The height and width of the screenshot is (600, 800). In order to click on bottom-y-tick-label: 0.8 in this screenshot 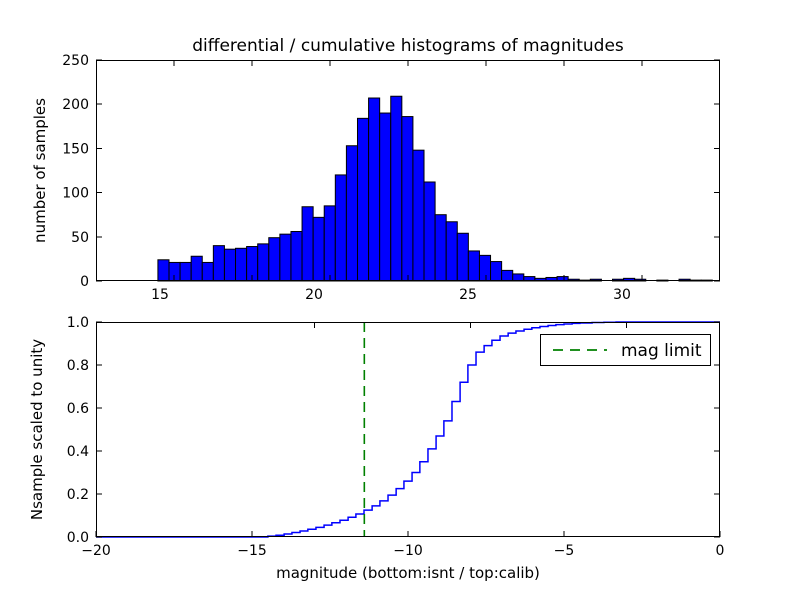, I will do `click(78, 366)`.